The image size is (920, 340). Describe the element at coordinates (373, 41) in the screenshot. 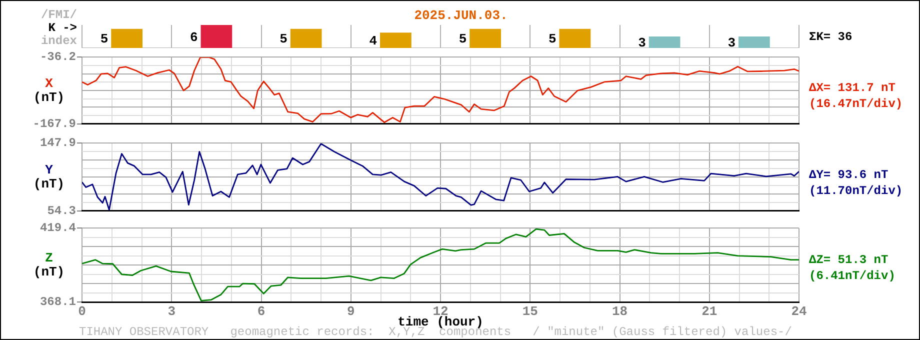

I see `data-label: 4` at that location.